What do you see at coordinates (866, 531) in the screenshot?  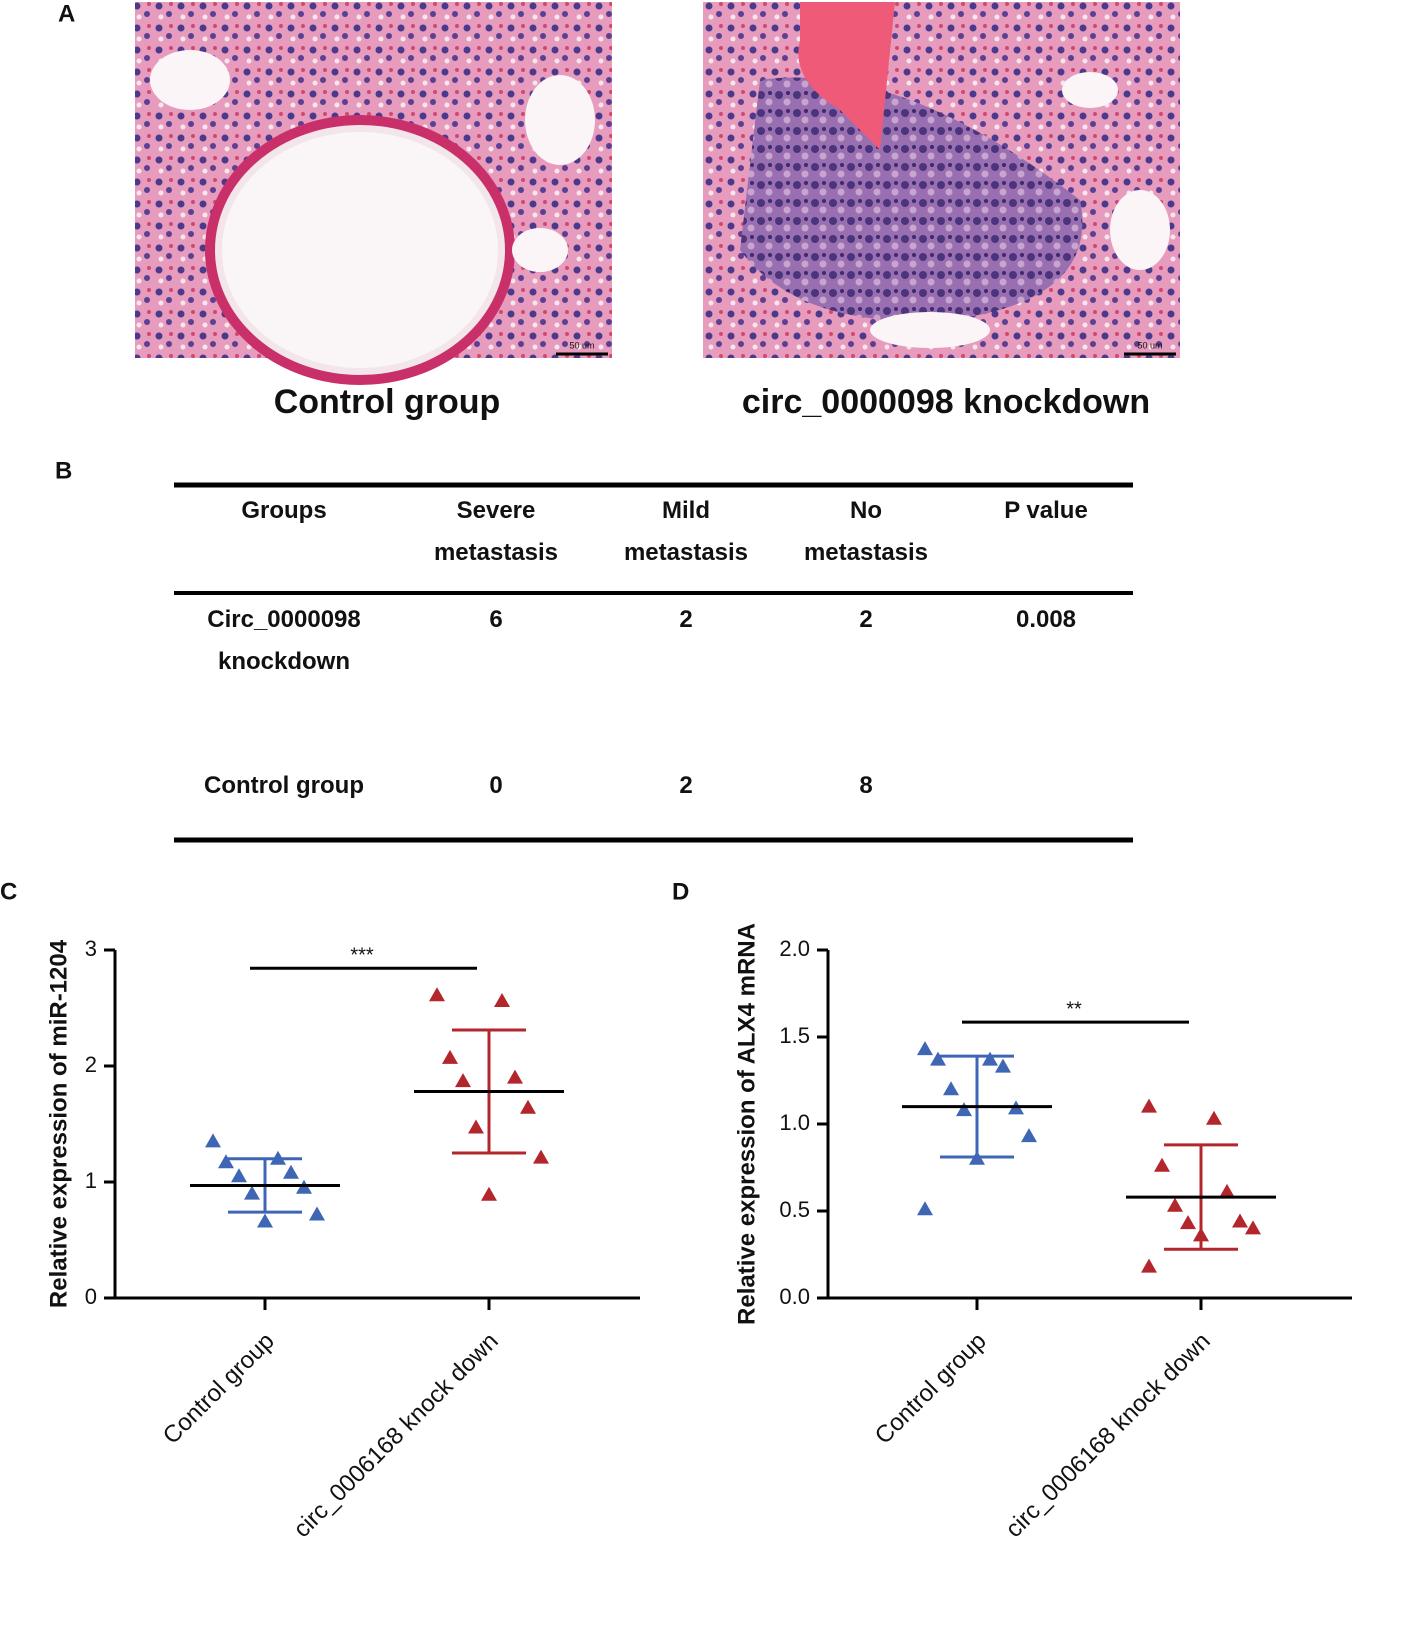 I see `table-header: No metastasis` at bounding box center [866, 531].